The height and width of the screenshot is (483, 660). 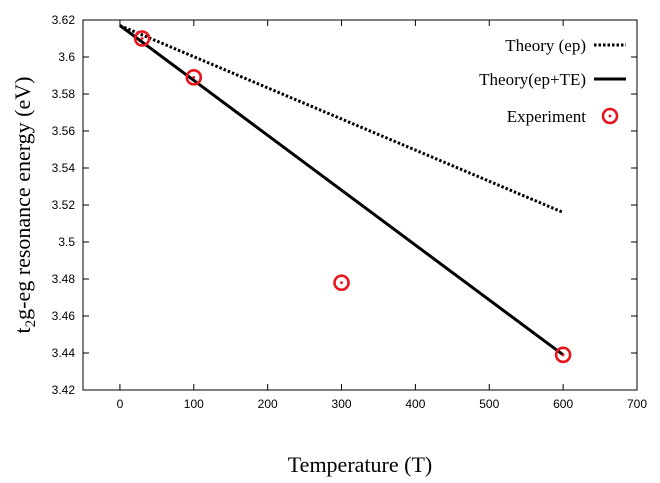 What do you see at coordinates (64, 353) in the screenshot?
I see `y-tick-label-1: 3.44` at bounding box center [64, 353].